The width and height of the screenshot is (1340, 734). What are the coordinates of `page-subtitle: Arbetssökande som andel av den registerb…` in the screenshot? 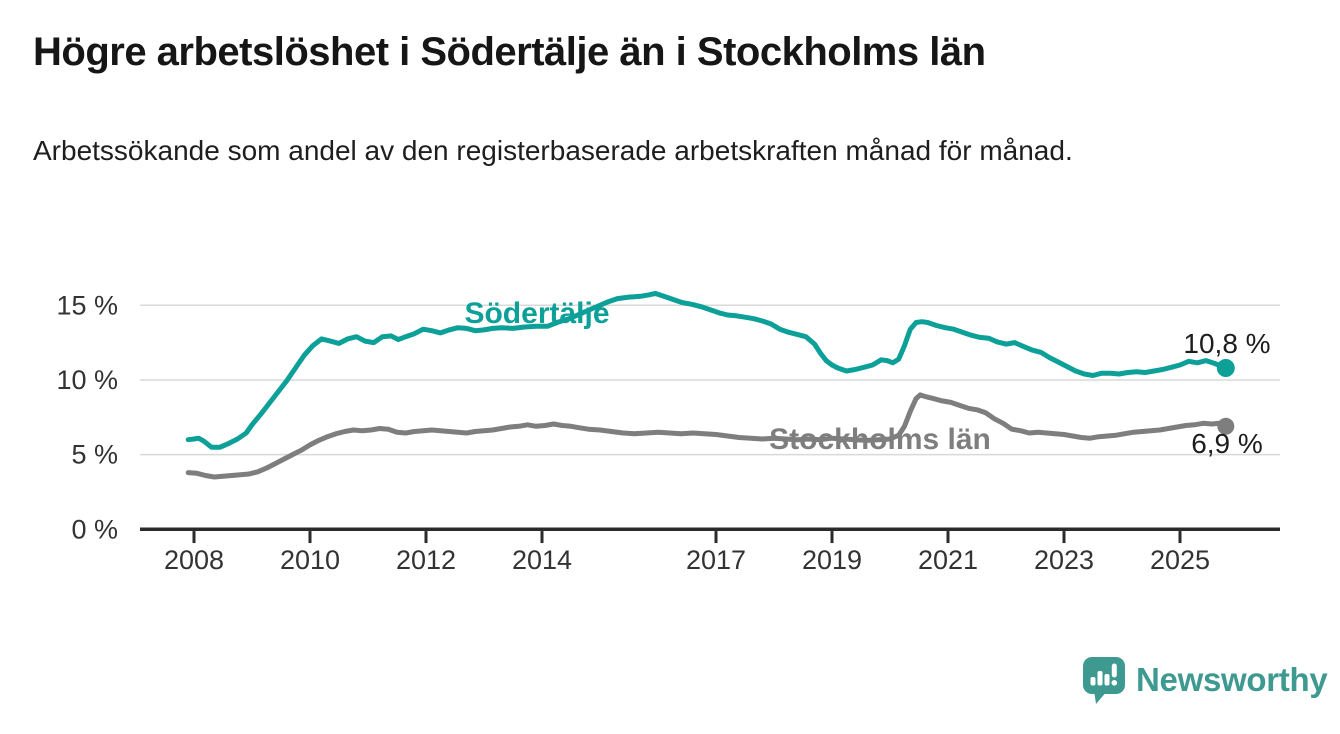 It's located at (553, 150).